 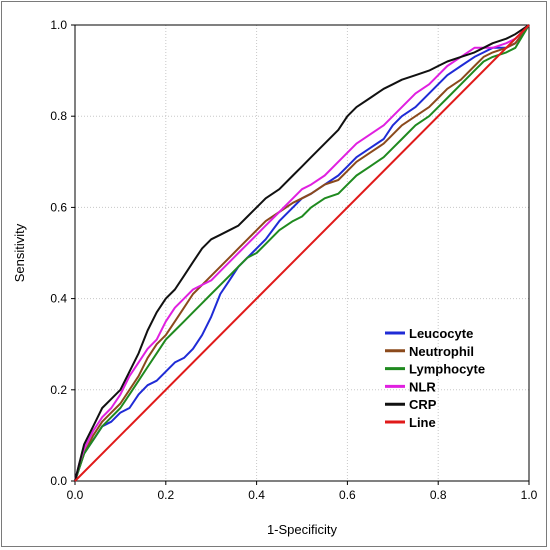 I want to click on y-axis-title: Sensitivity, so click(x=19, y=252).